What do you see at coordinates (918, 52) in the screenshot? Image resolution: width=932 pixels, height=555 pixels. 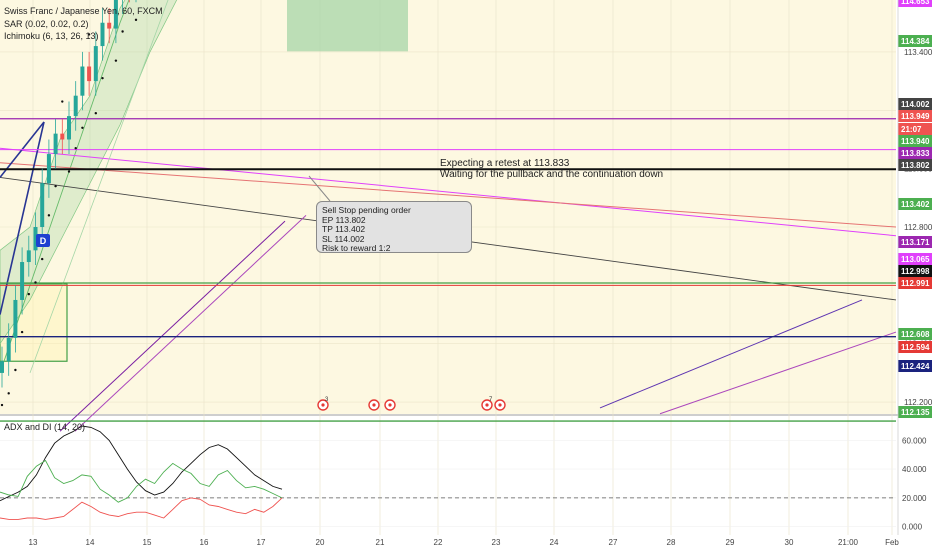 I see `y-tick-label: 113.400` at bounding box center [918, 52].